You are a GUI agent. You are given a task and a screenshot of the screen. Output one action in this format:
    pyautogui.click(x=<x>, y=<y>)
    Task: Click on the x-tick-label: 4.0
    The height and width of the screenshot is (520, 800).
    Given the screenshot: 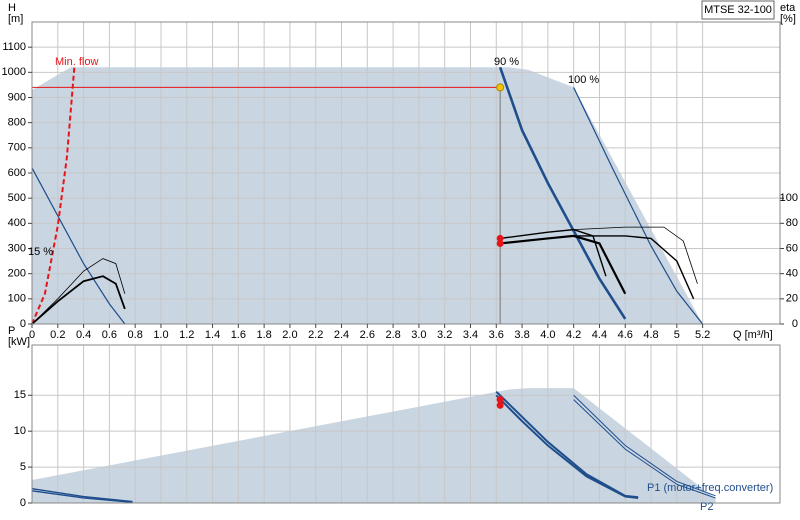 What is the action you would take?
    pyautogui.click(x=547, y=335)
    